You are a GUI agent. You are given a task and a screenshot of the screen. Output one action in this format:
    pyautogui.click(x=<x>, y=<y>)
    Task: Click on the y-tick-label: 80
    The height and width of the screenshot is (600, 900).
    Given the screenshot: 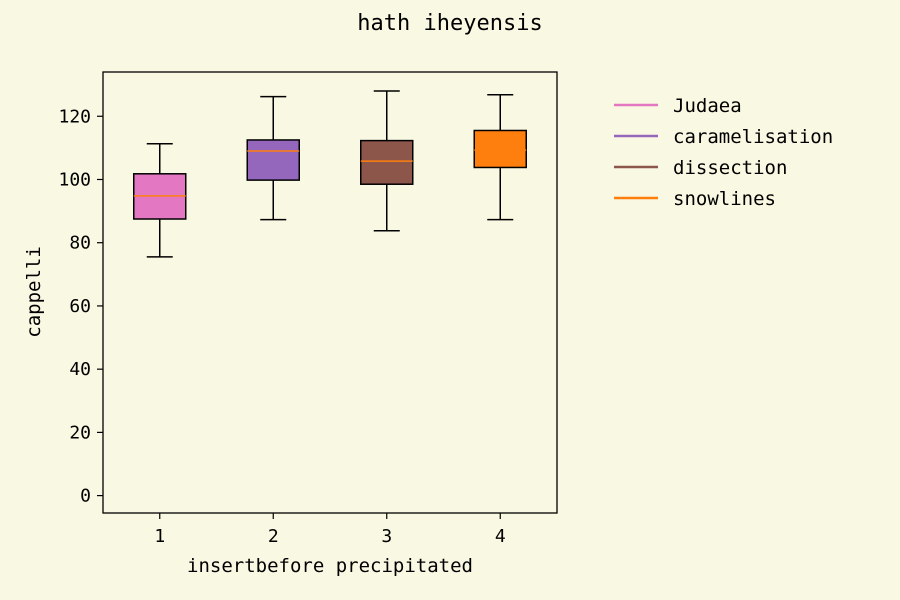 What is the action you would take?
    pyautogui.click(x=80, y=243)
    